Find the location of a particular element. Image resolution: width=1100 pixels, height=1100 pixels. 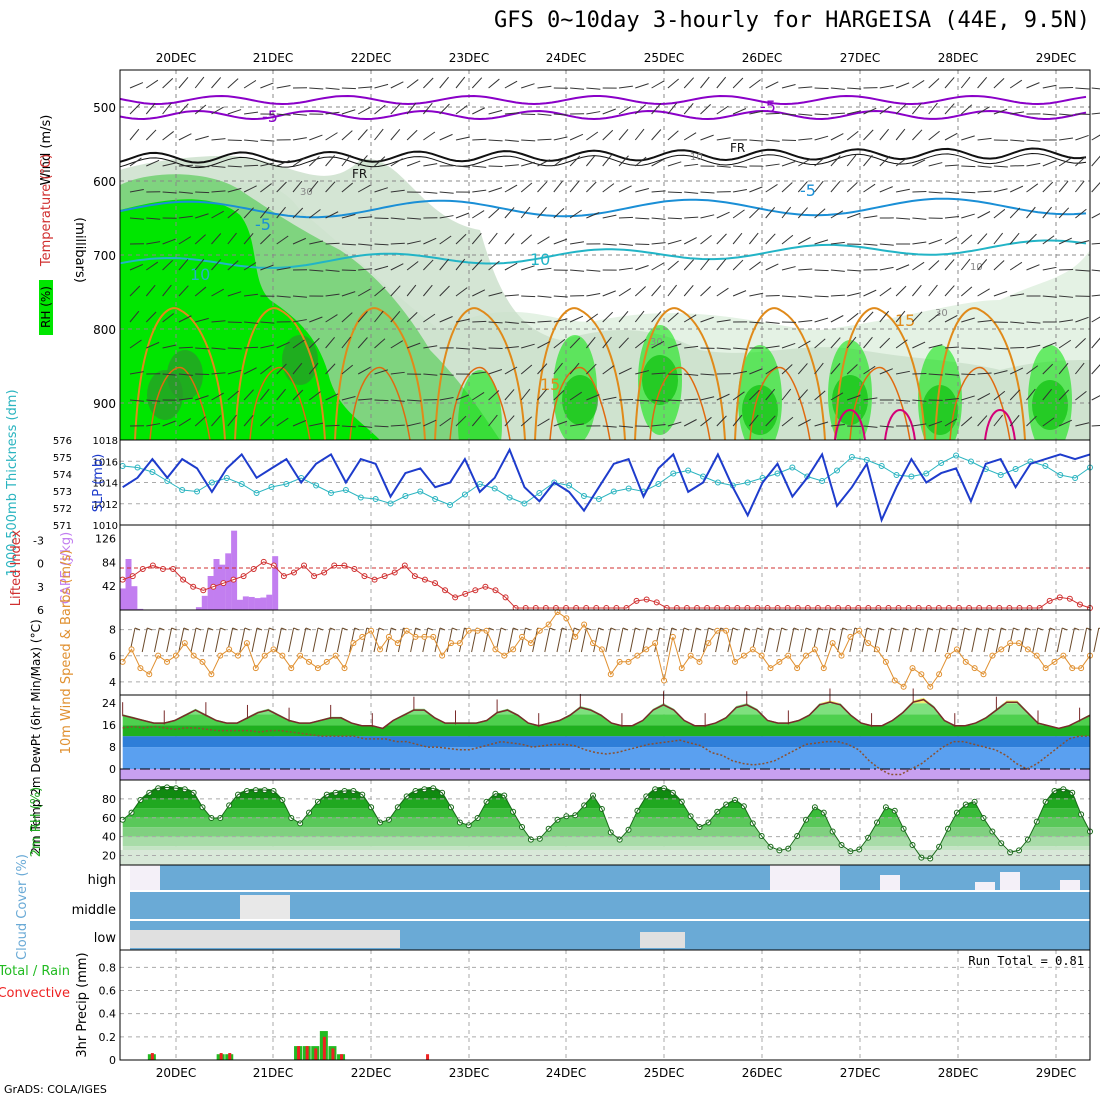

cape-bar is located at coordinates (216, 584).